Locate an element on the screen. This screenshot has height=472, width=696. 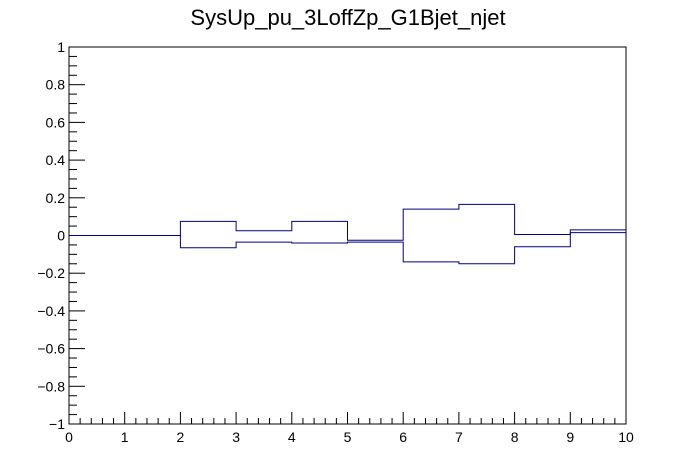
y-tick-label: 0 is located at coordinates (61, 236).